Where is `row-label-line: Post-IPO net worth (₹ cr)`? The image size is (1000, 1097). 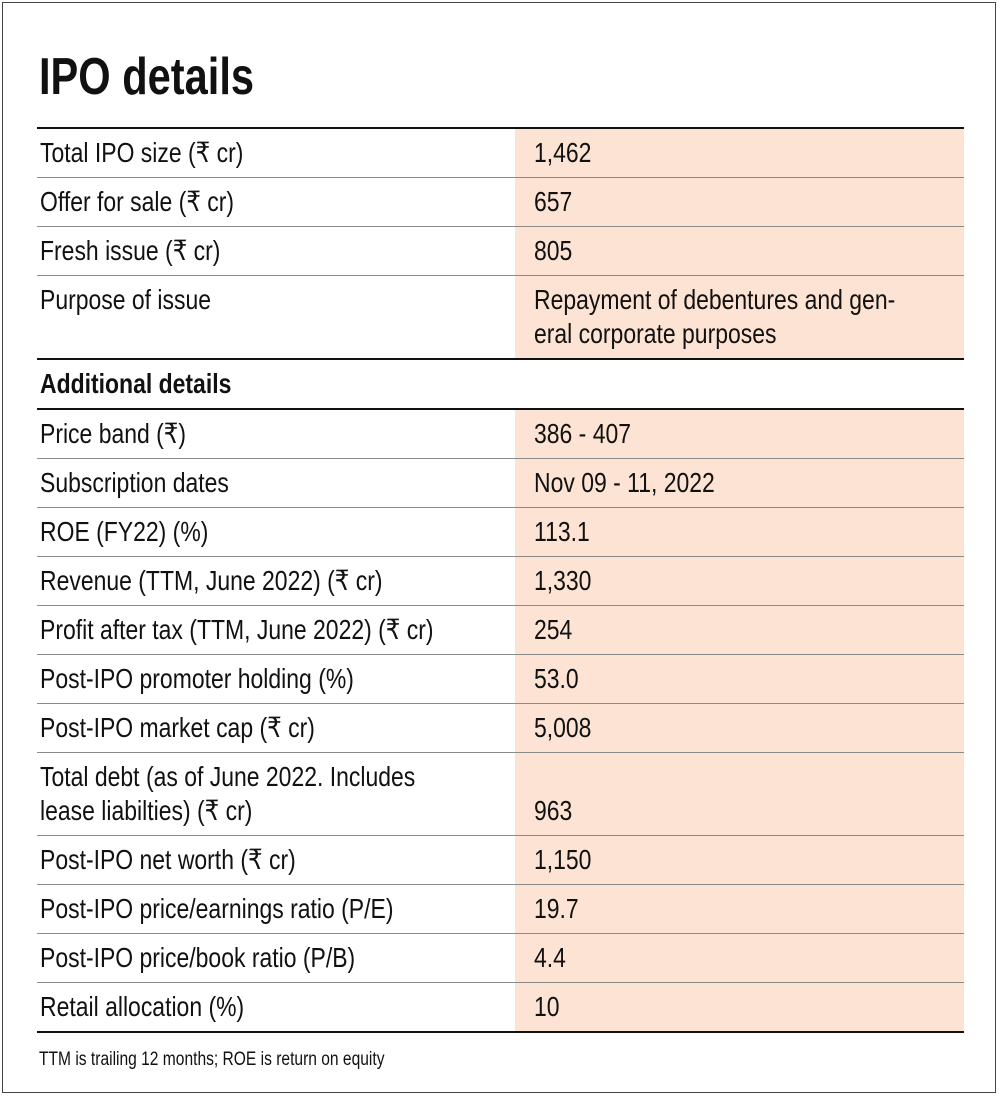 row-label-line: Post-IPO net worth (₹ cr) is located at coordinates (277, 860).